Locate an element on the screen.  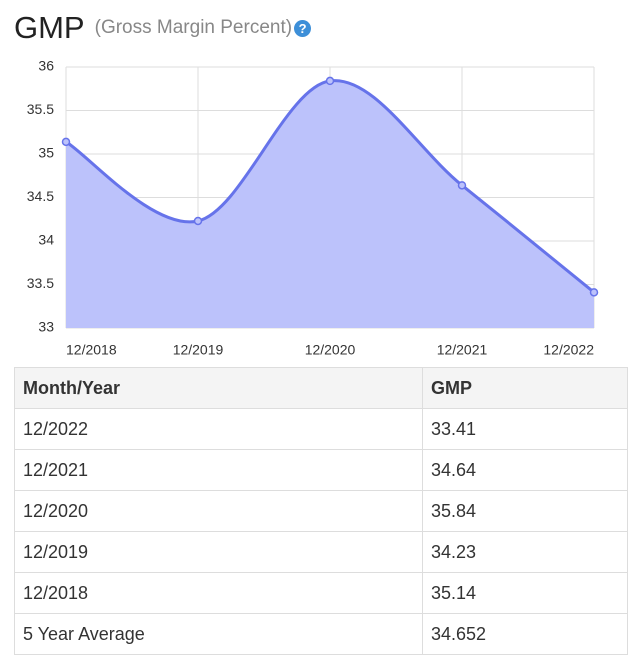
table-cell: 34.23 is located at coordinates (525, 552).